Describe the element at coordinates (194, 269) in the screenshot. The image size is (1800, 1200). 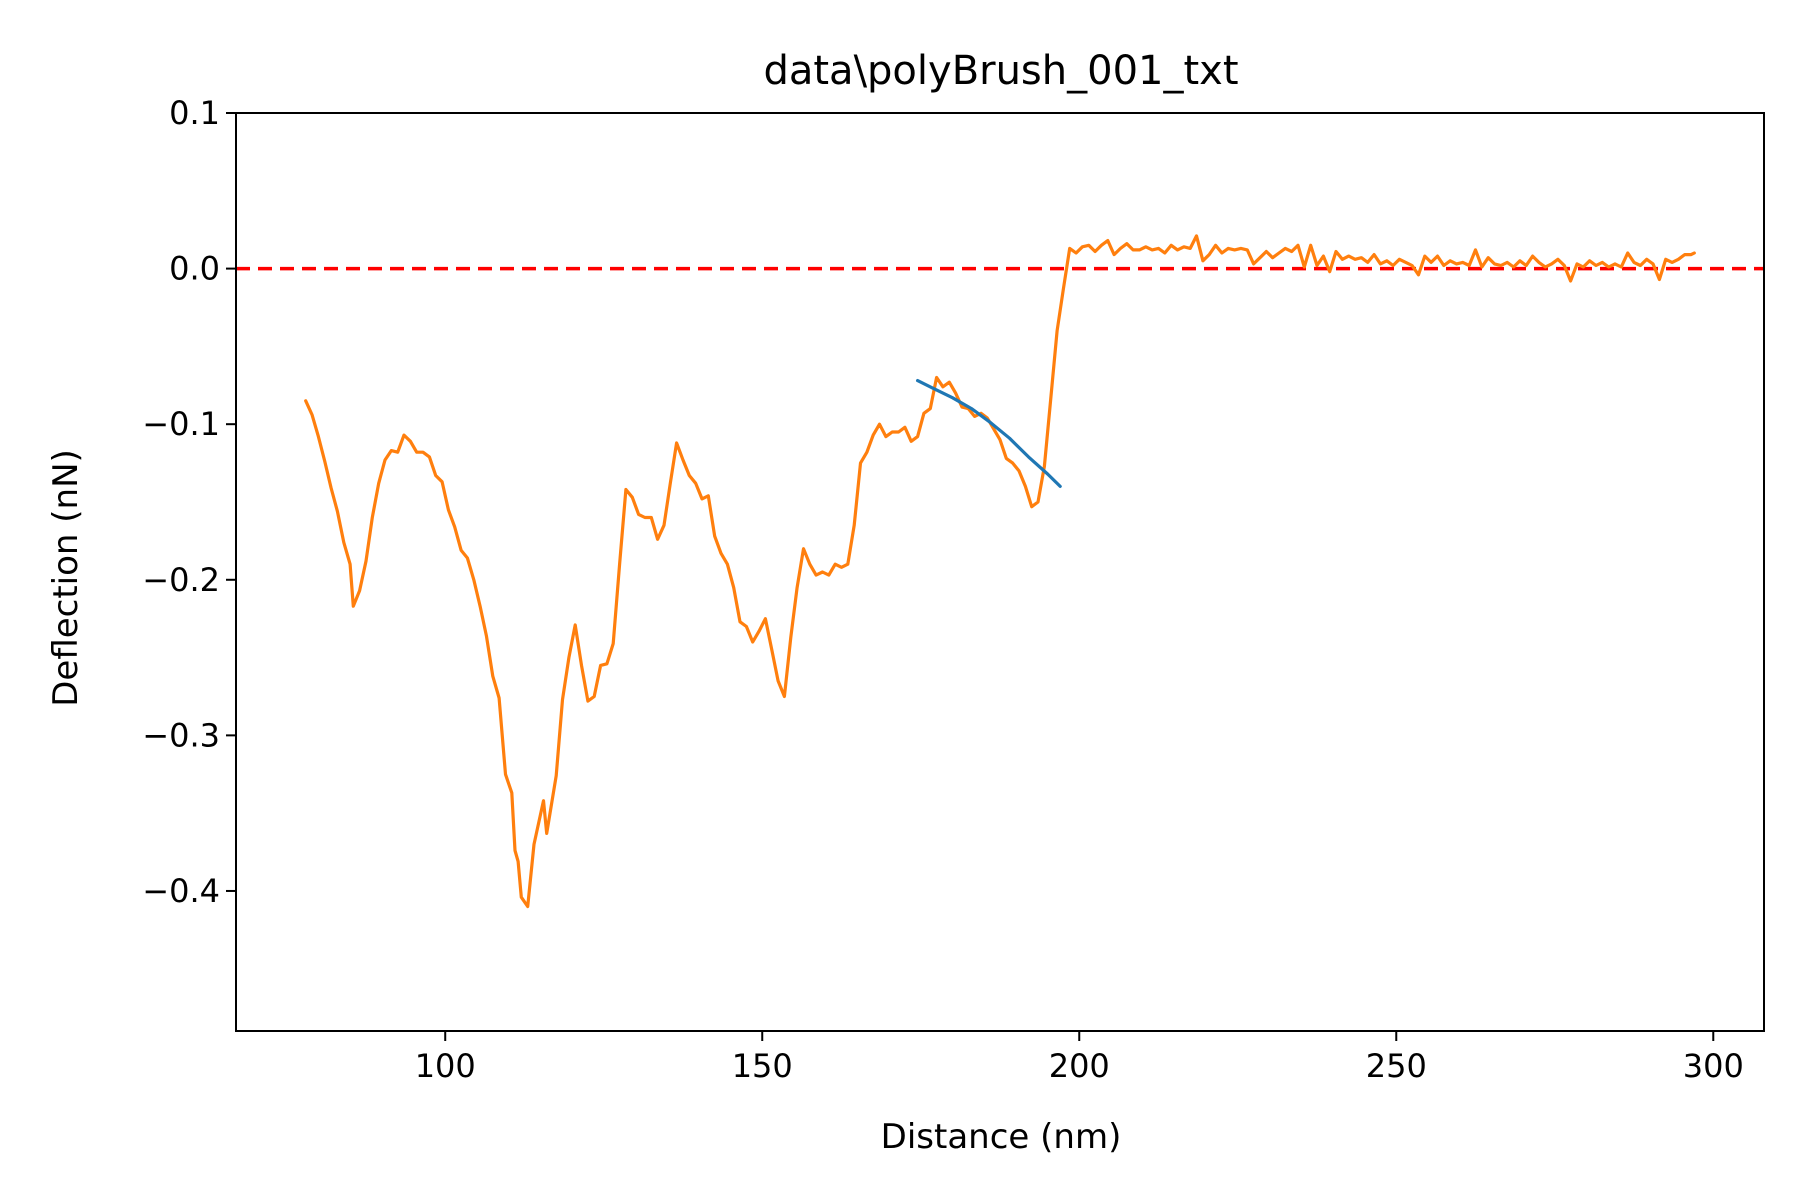
I see `y-tick-label: 0.0` at that location.